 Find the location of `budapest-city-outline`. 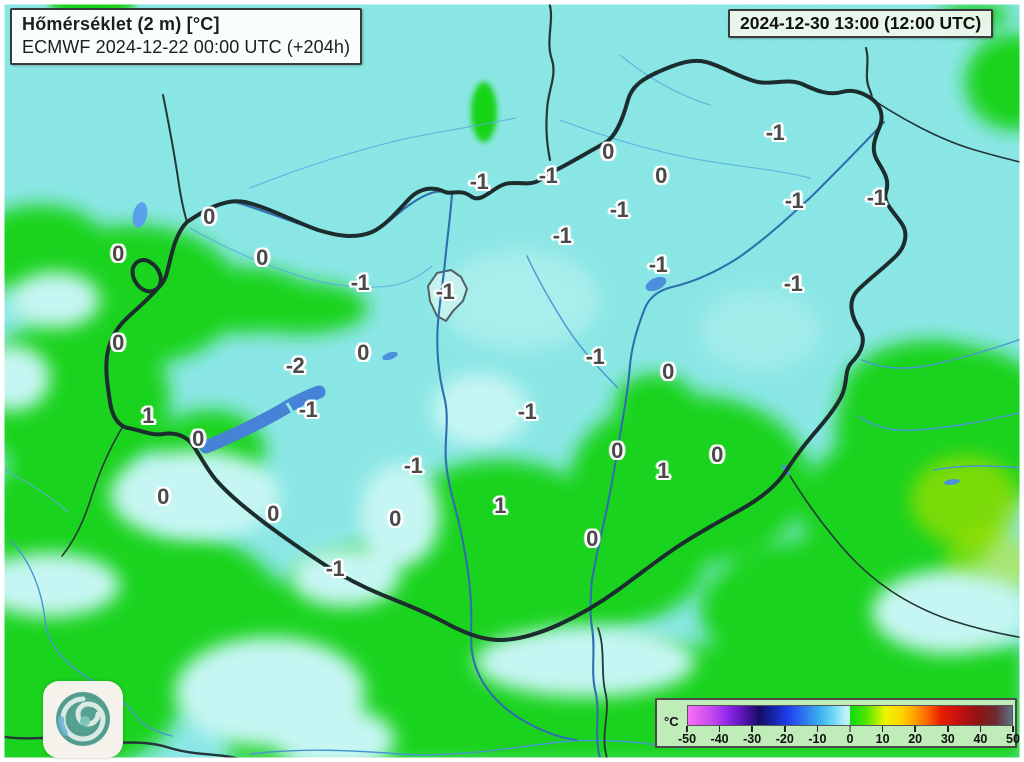

budapest-city-outline is located at coordinates (447, 295).